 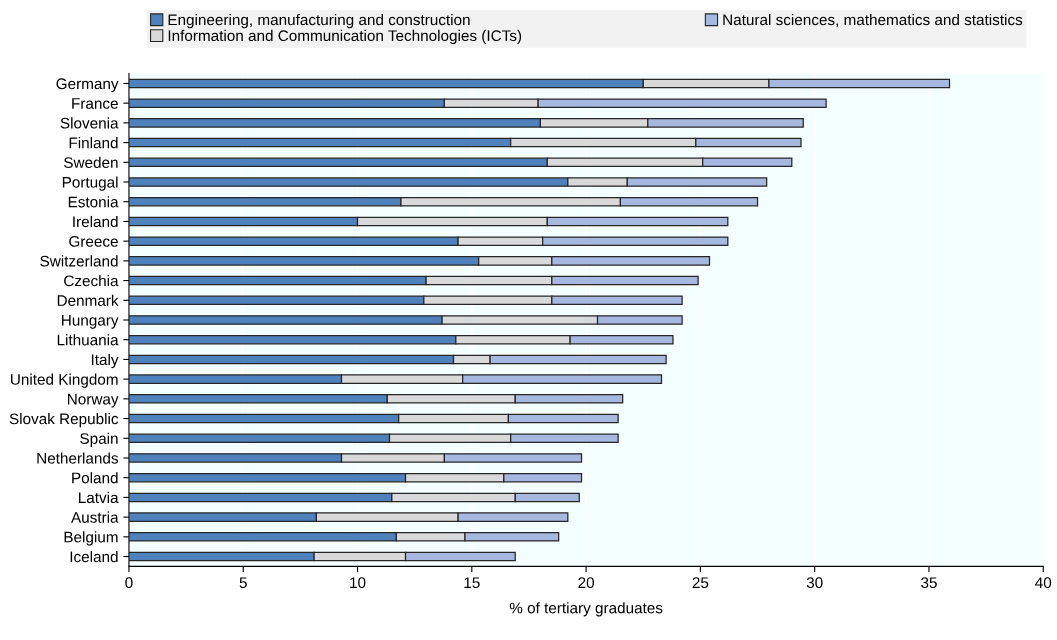 I want to click on x-tick-label: 20, so click(x=586, y=583).